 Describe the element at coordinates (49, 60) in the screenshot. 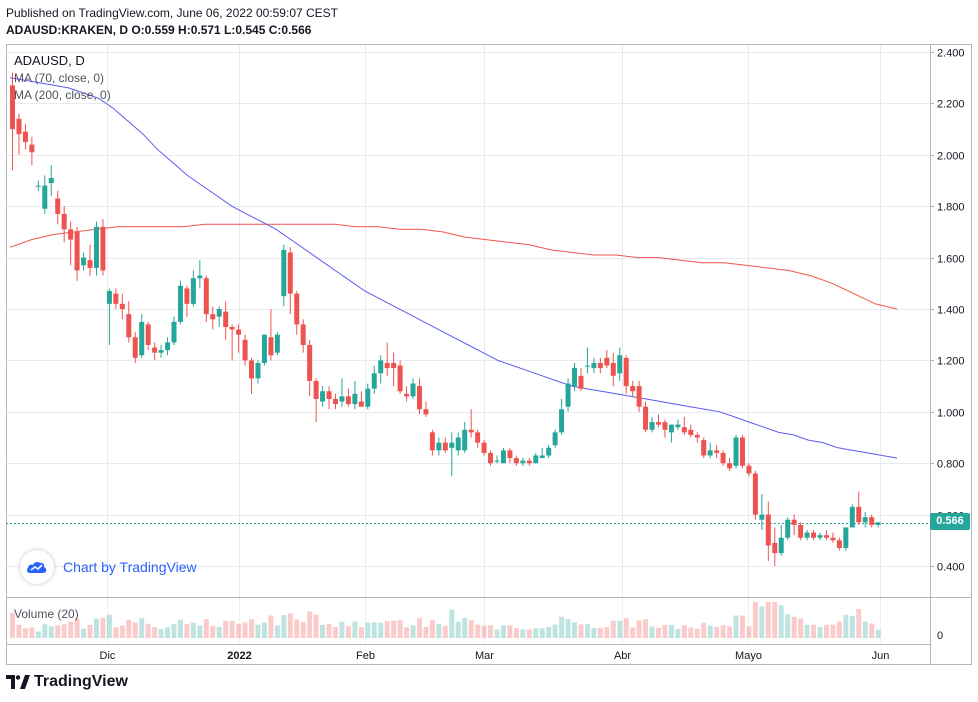

I see `symbol-legend: ADAUSD, D` at that location.